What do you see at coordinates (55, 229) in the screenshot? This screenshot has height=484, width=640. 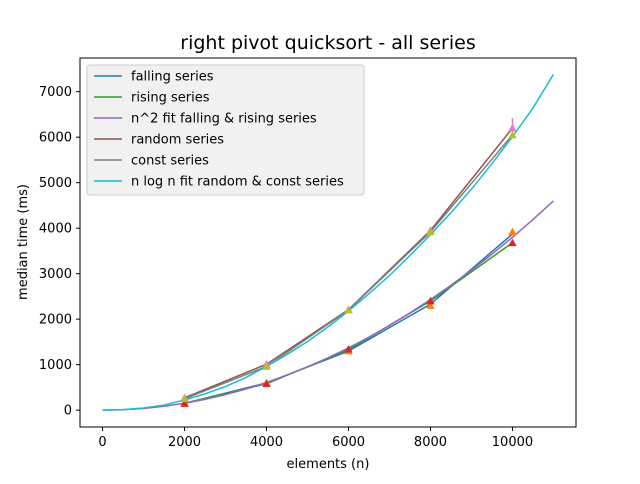 I see `y-tick-label-4: 4000` at bounding box center [55, 229].